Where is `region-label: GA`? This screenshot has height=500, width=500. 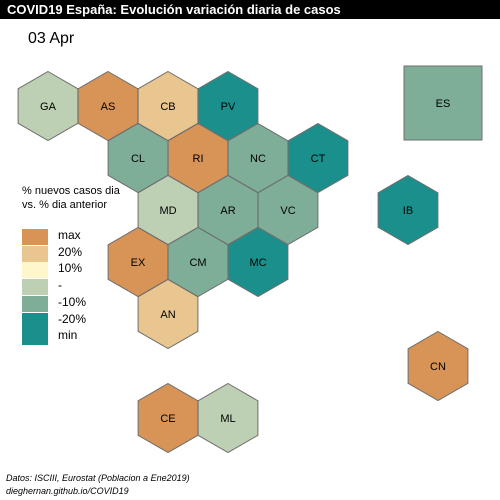
region-label: GA is located at coordinates (48, 107).